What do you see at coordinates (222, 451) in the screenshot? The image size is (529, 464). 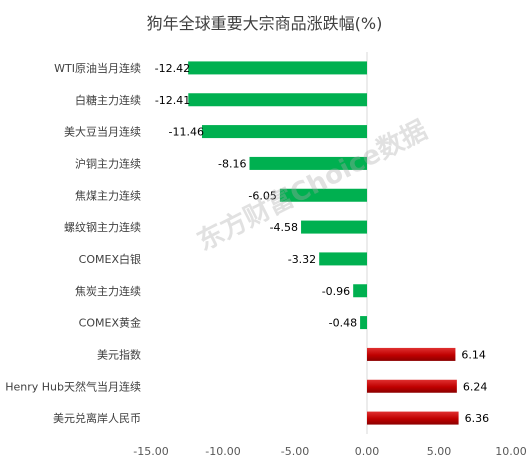 I see `x-tick-label: -10.00` at bounding box center [222, 451].